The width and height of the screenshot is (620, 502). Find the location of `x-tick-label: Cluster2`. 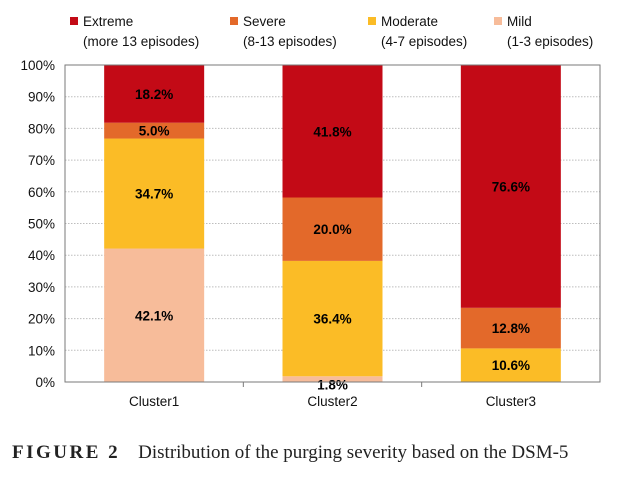

x-tick-label: Cluster2 is located at coordinates (332, 401).